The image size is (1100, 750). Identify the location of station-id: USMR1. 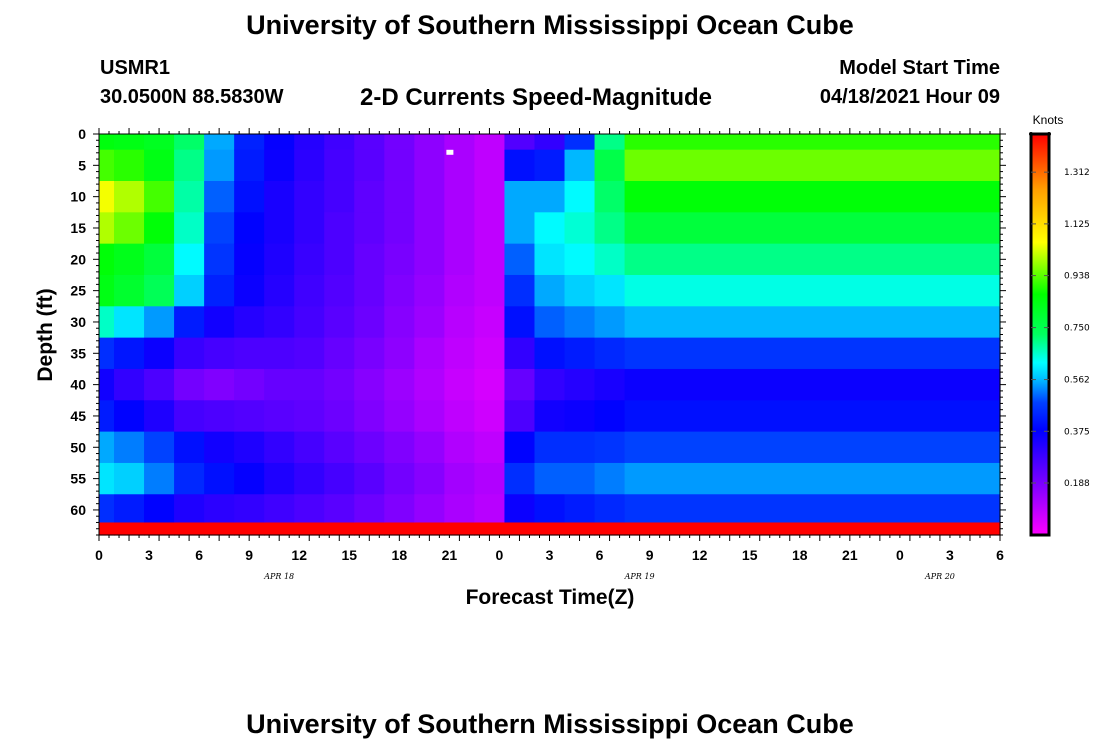
(135, 68).